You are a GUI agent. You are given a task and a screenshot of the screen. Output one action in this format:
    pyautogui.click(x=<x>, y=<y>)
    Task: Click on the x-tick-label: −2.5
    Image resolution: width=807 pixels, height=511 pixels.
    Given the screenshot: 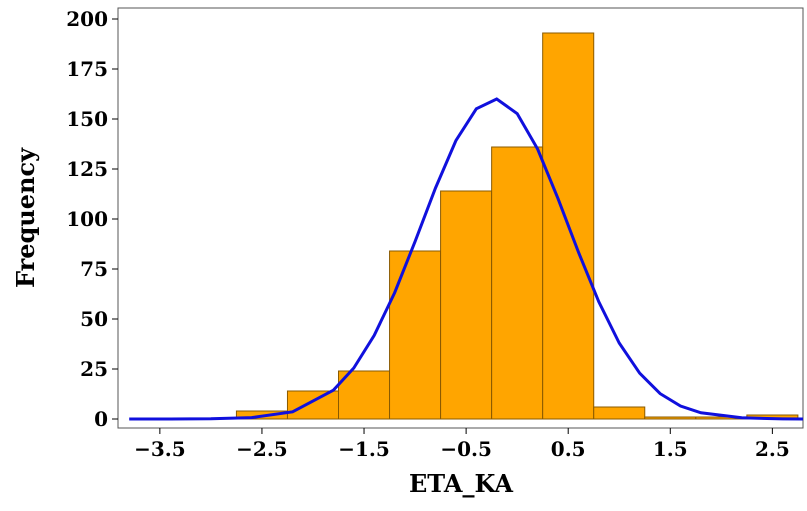 What is the action you would take?
    pyautogui.click(x=262, y=449)
    